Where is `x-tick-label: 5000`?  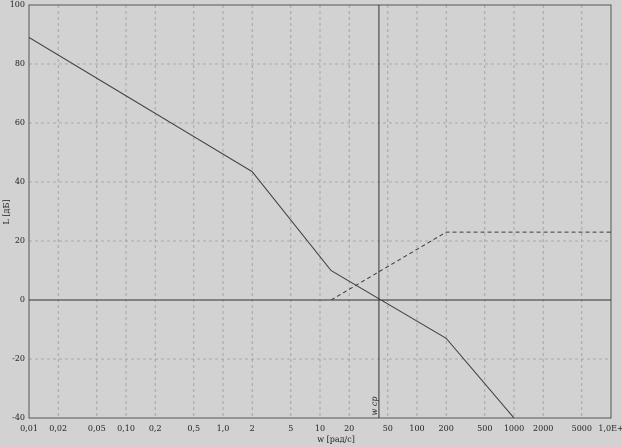
x-tick-label: 5000 is located at coordinates (582, 428).